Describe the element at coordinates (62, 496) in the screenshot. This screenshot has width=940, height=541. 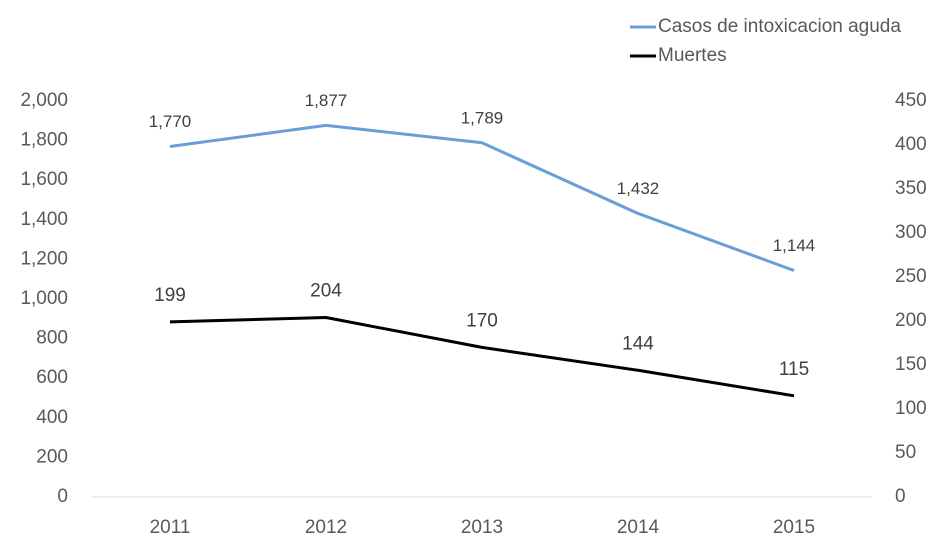
I see `y-tick-label: 0` at that location.